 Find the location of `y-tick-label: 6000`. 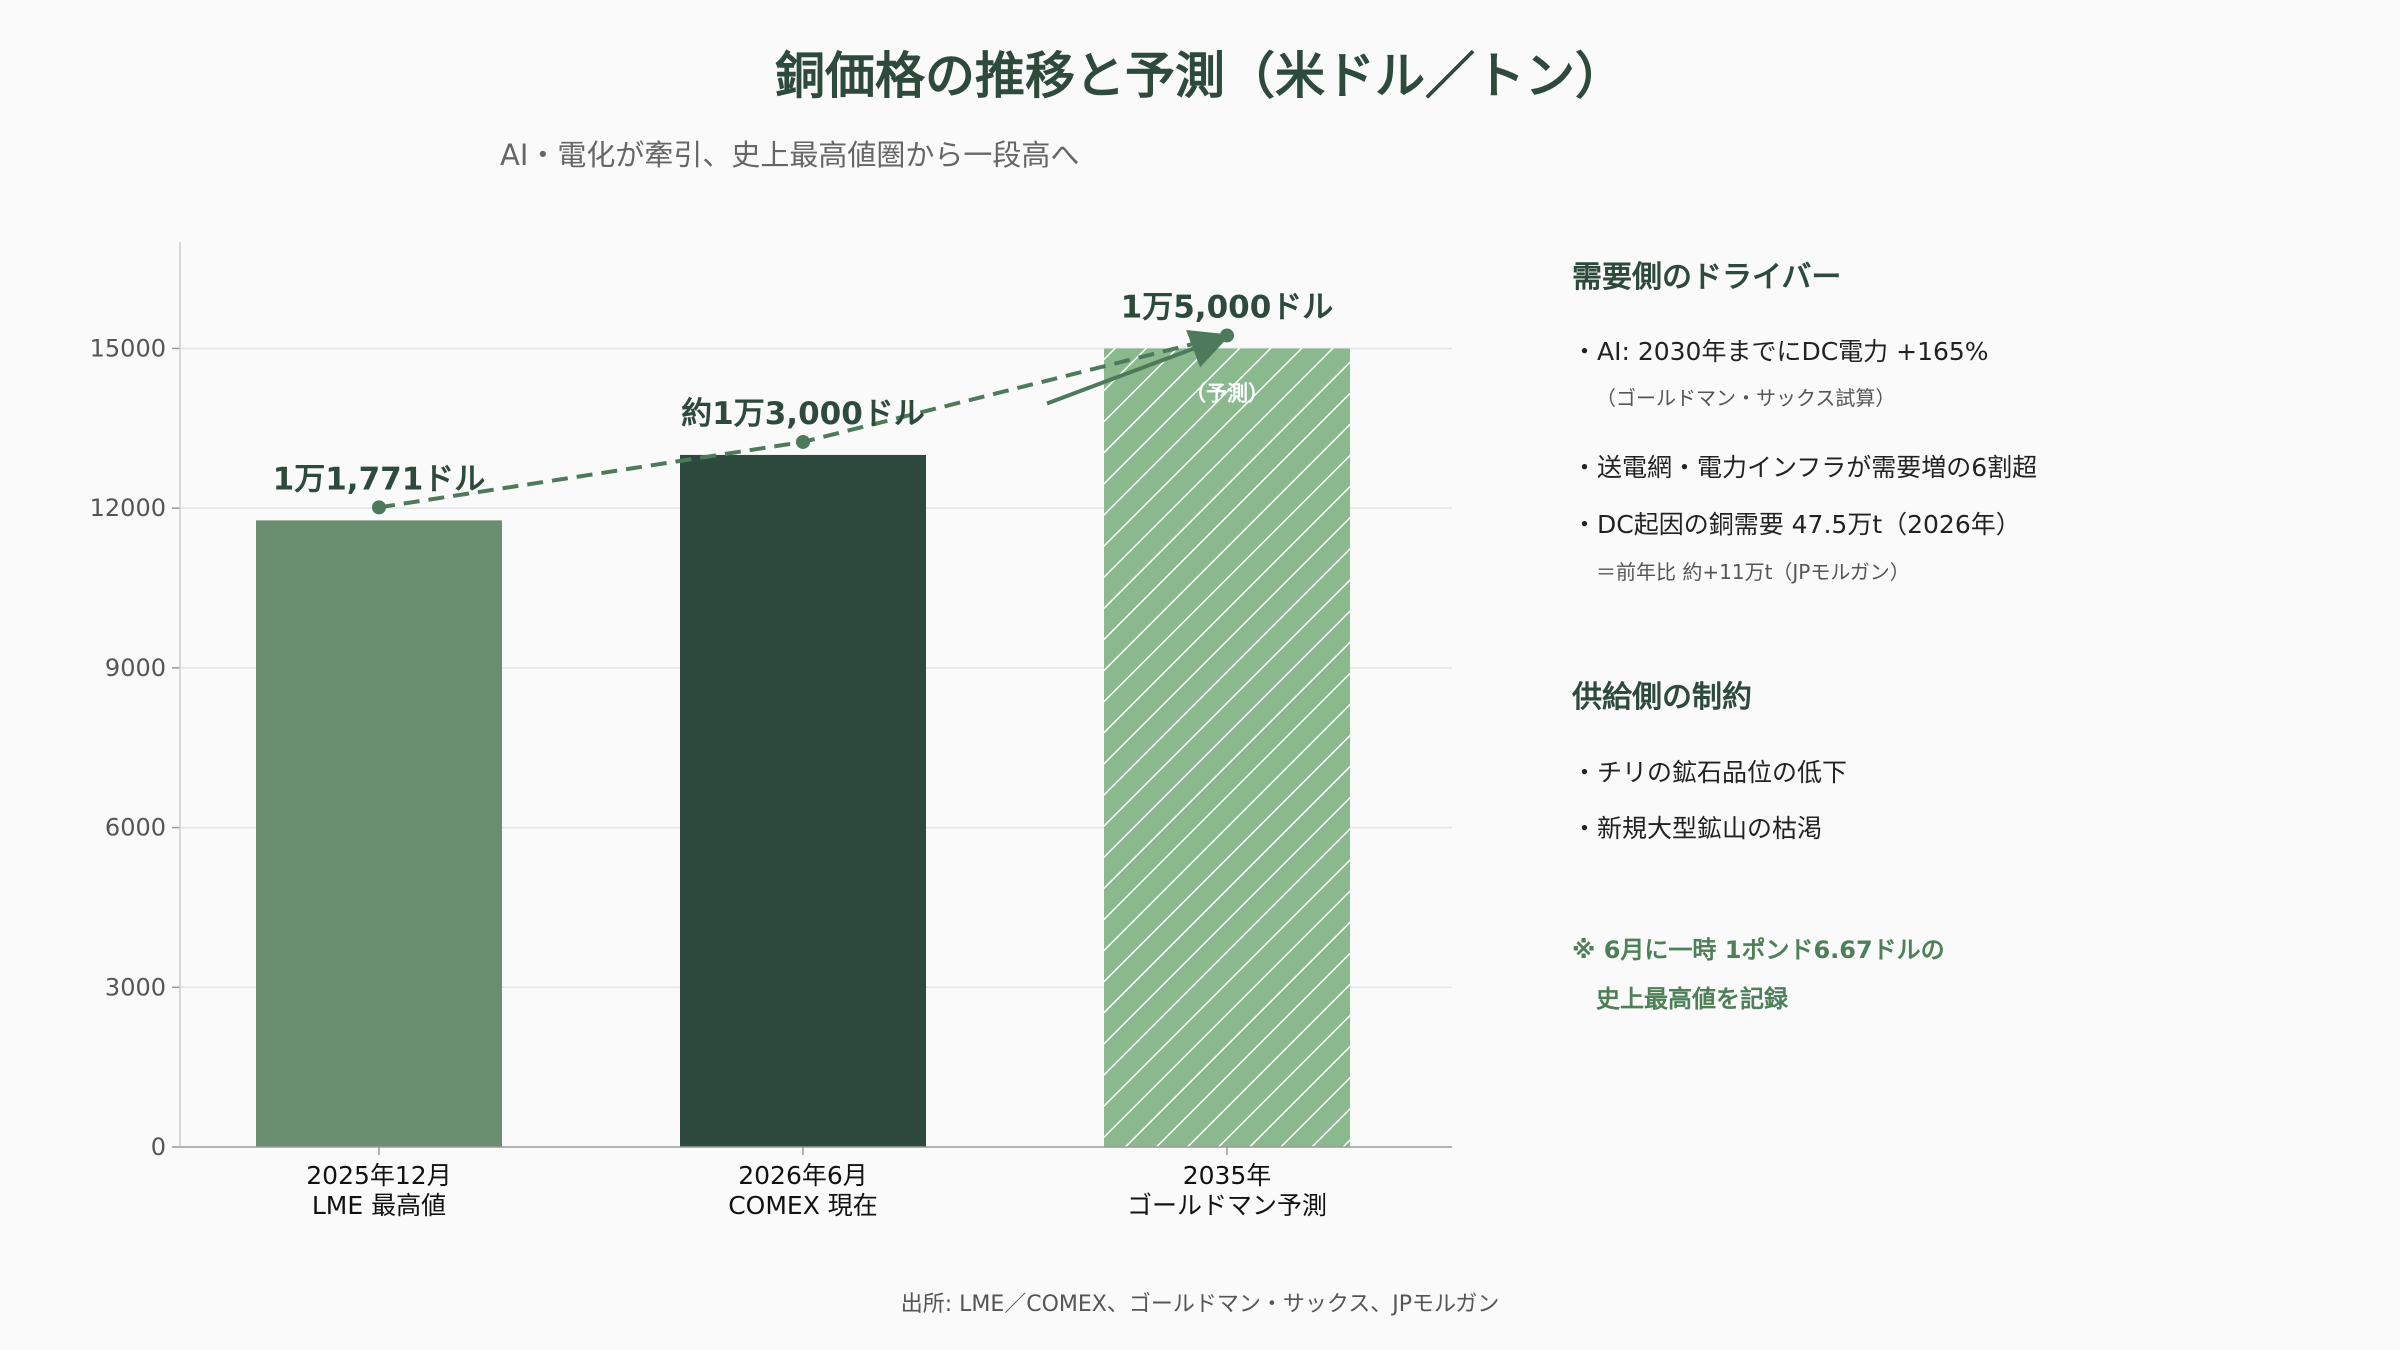

y-tick-label: 6000 is located at coordinates (135, 828).